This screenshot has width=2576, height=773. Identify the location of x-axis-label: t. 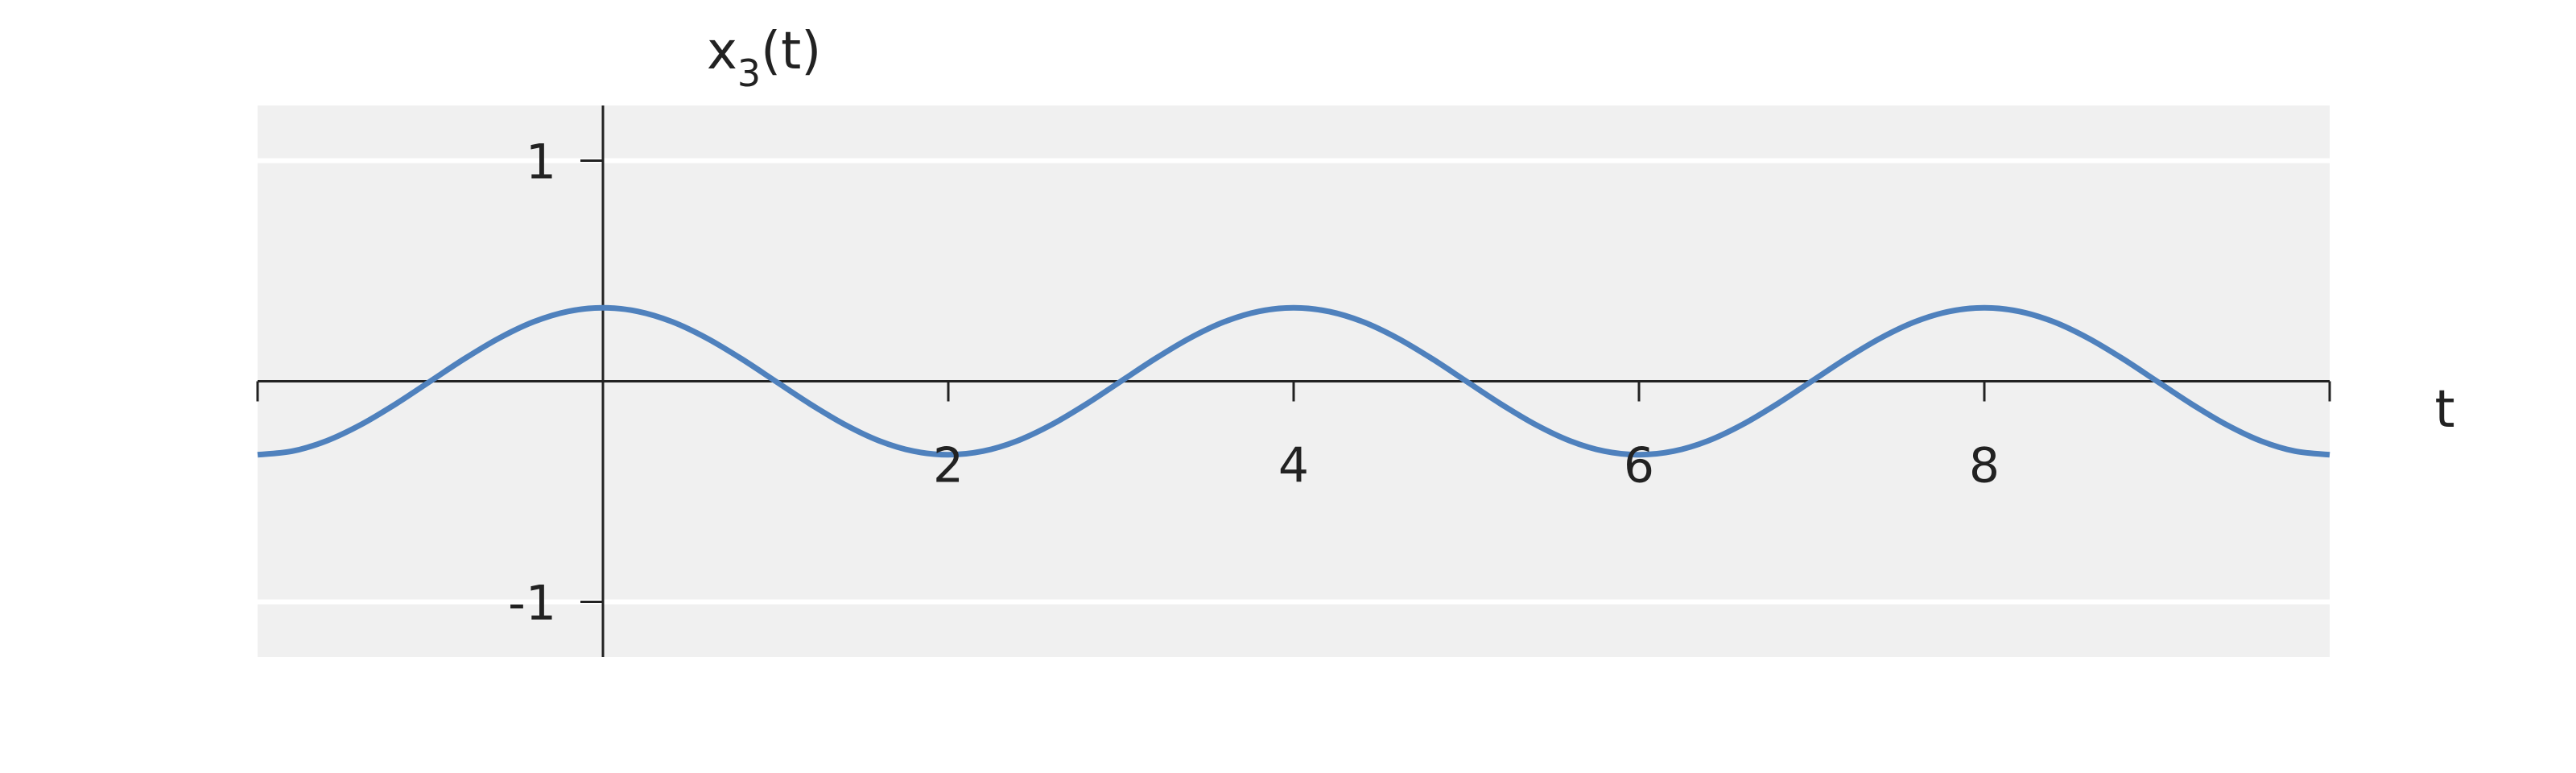
(2444, 410).